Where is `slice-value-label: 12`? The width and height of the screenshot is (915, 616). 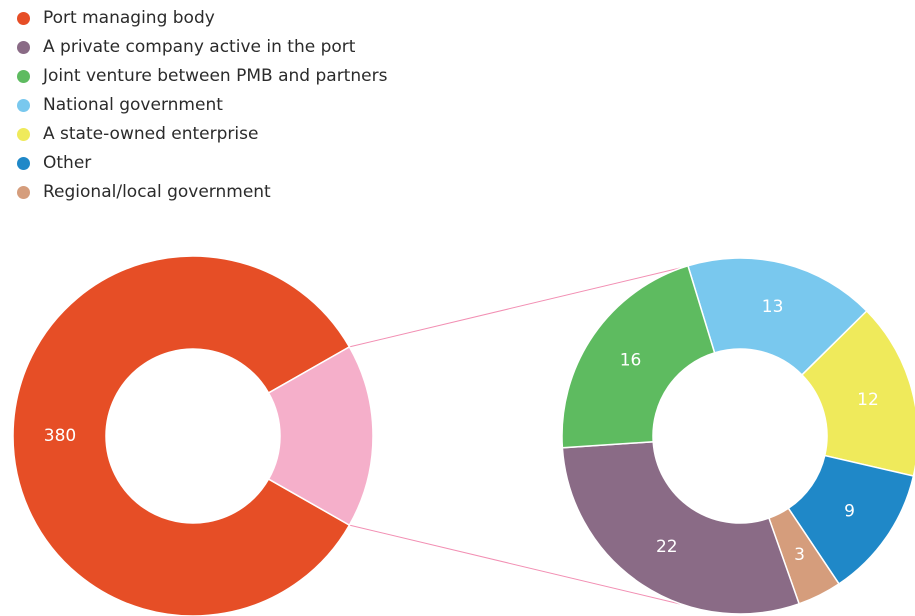 slice-value-label: 12 is located at coordinates (868, 400).